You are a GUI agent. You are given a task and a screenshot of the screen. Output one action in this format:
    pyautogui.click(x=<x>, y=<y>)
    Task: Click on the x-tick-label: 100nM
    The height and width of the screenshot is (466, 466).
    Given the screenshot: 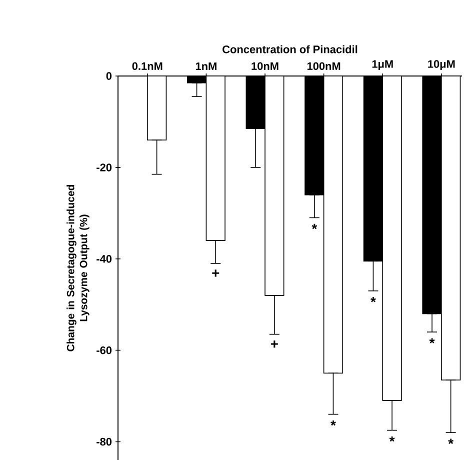 What is the action you would take?
    pyautogui.click(x=323, y=66)
    